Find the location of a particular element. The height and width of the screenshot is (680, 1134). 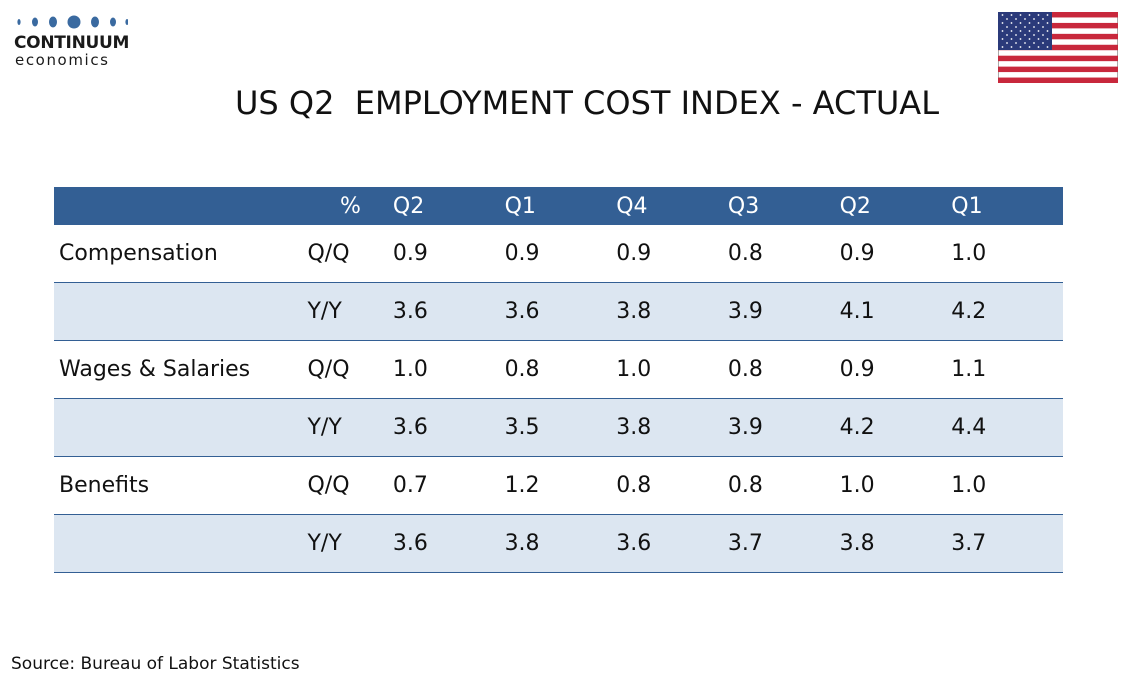

row-label: Benefits is located at coordinates (180, 485).